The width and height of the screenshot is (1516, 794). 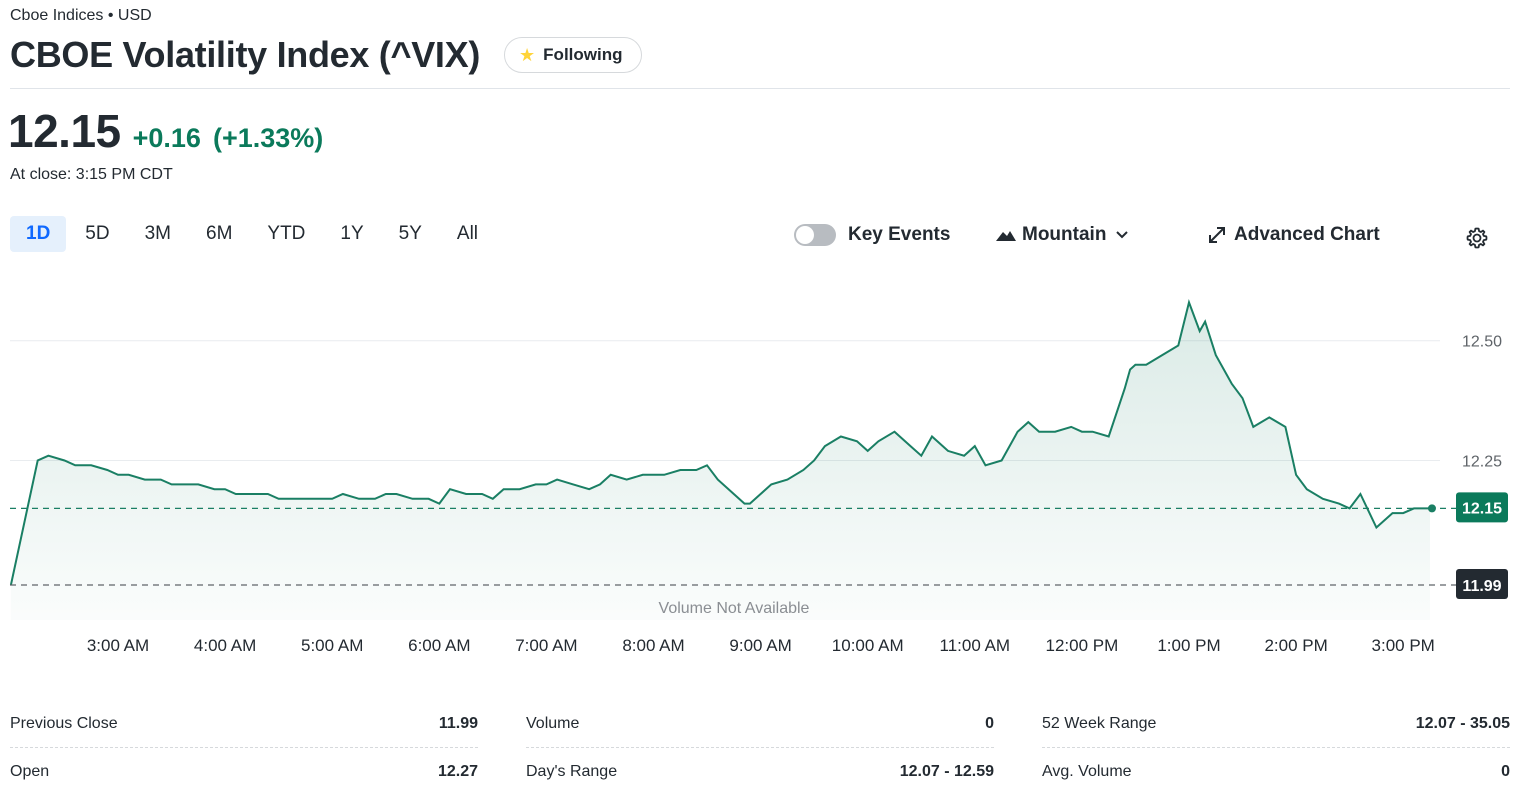 What do you see at coordinates (352, 233) in the screenshot?
I see `tab-1y: 1Y` at bounding box center [352, 233].